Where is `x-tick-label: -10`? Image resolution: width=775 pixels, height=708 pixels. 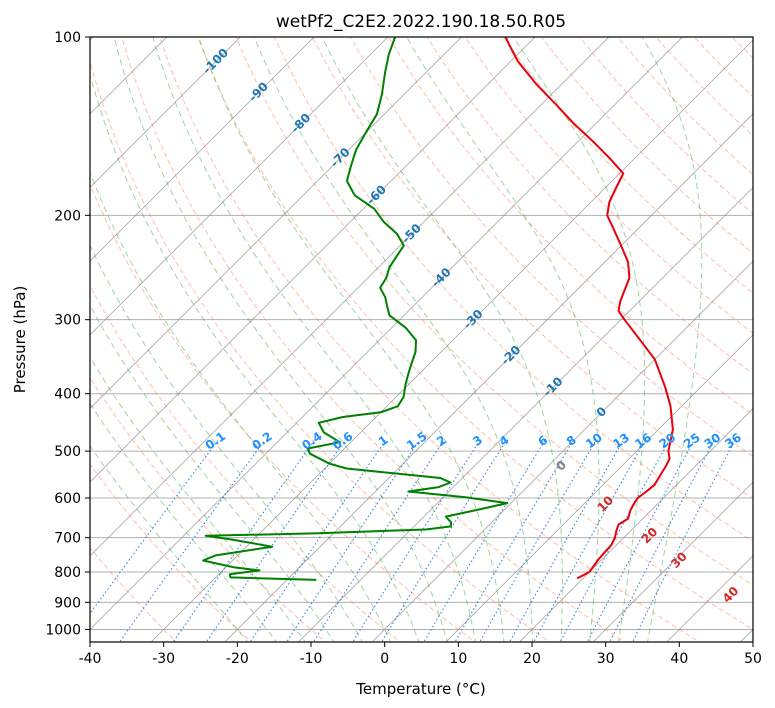
x-tick-label: -10 is located at coordinates (311, 659).